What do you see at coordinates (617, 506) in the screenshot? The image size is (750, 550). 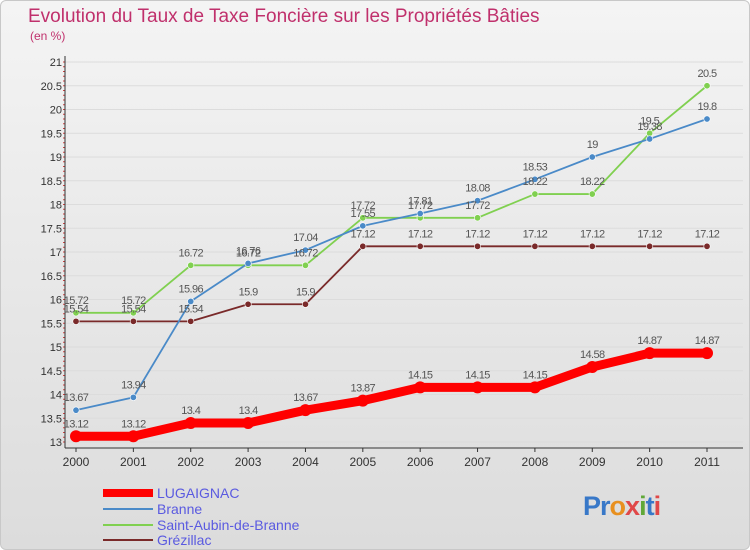 I see `logo-letter: o` at bounding box center [617, 506].